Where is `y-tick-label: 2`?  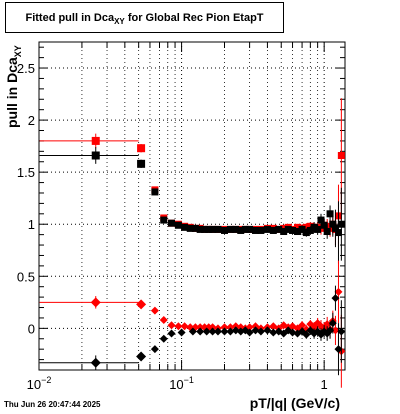
y-tick-label: 2 is located at coordinates (31, 120).